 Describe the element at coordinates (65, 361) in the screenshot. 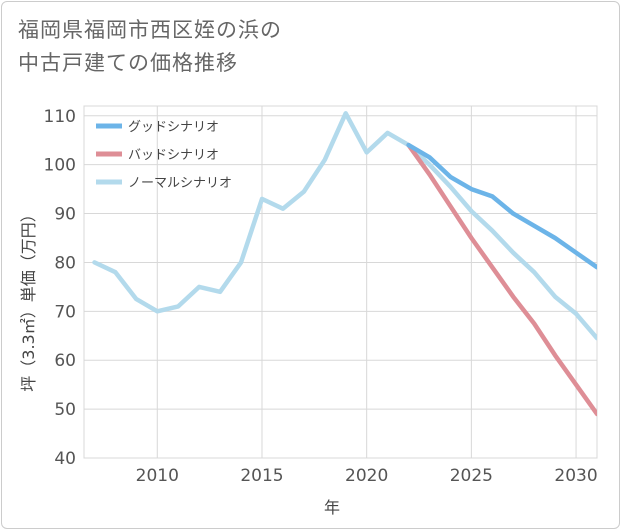

I see `y-tick-label: 60` at that location.